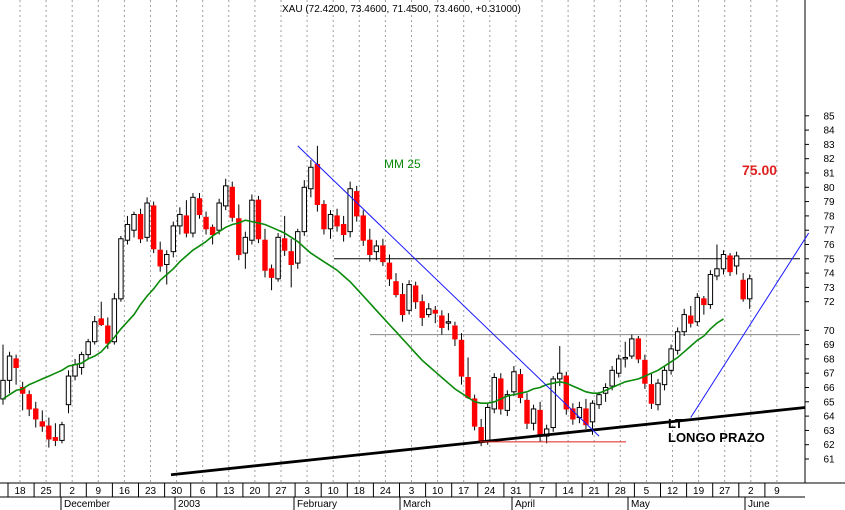 Image resolution: width=845 pixels, height=510 pixels. Describe the element at coordinates (829, 259) in the screenshot. I see `y-tick-label: 75` at that location.